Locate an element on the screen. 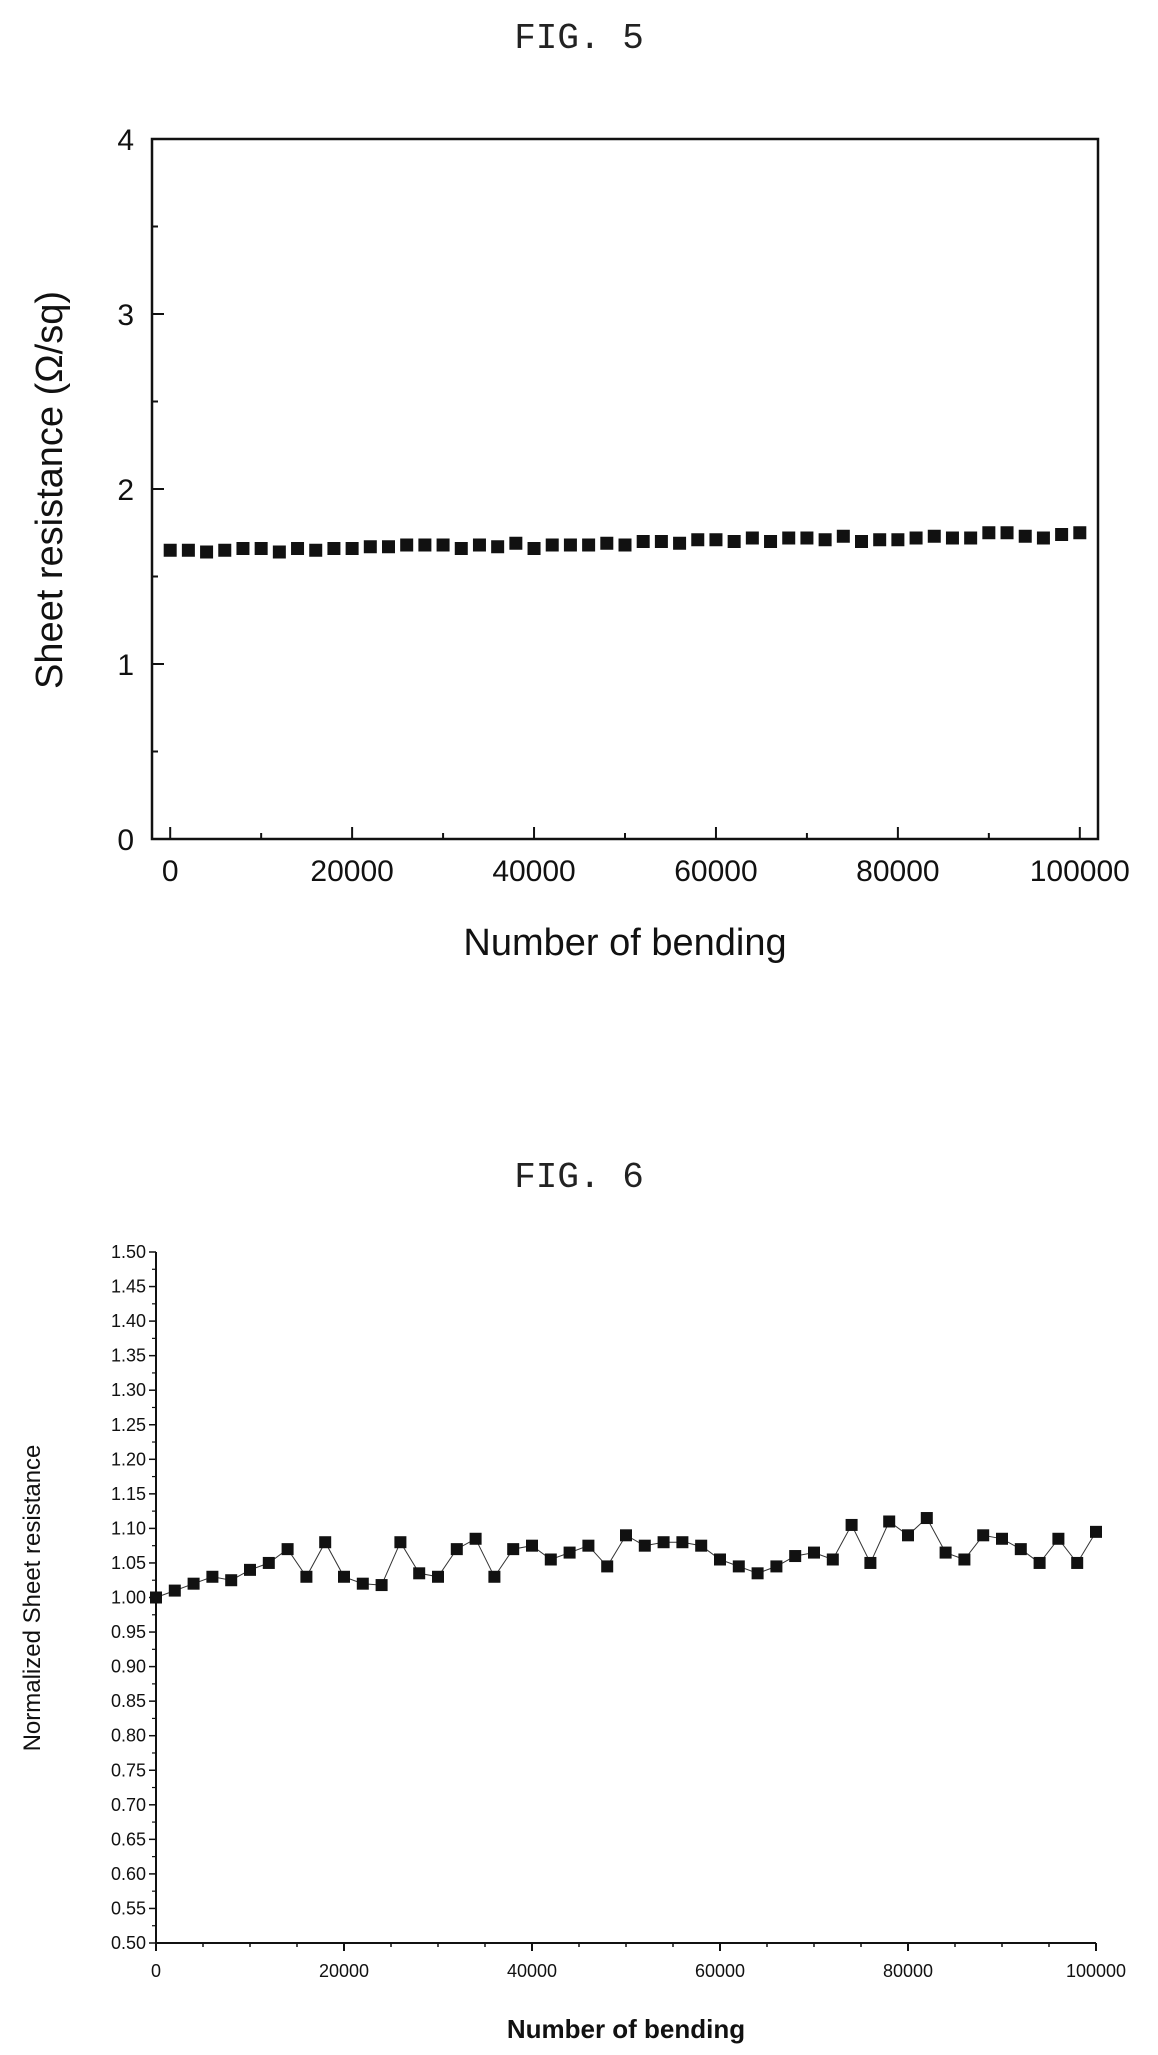  fig5-x-tick-label: 40000 is located at coordinates (533, 871).